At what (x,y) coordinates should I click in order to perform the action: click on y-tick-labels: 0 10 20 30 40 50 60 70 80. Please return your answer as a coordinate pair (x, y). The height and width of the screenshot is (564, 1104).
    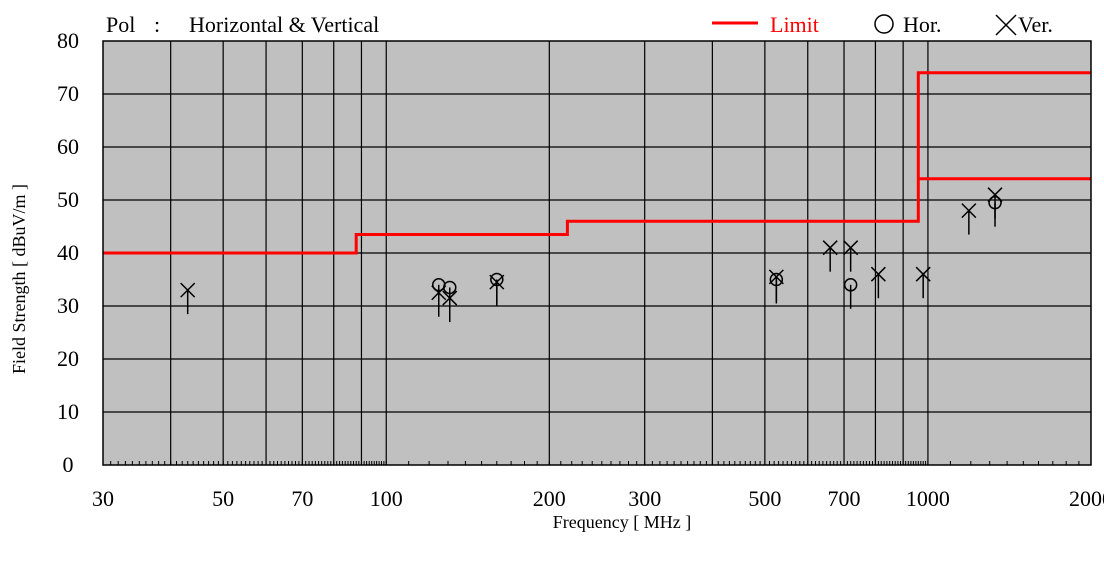
    Looking at the image, I should click on (68, 252).